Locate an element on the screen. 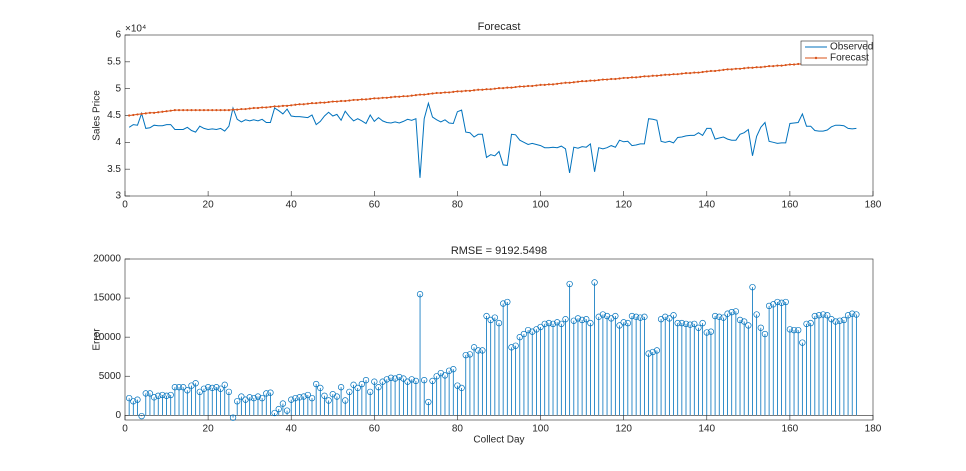  y-tick-label: 4.5 is located at coordinates (114, 115).